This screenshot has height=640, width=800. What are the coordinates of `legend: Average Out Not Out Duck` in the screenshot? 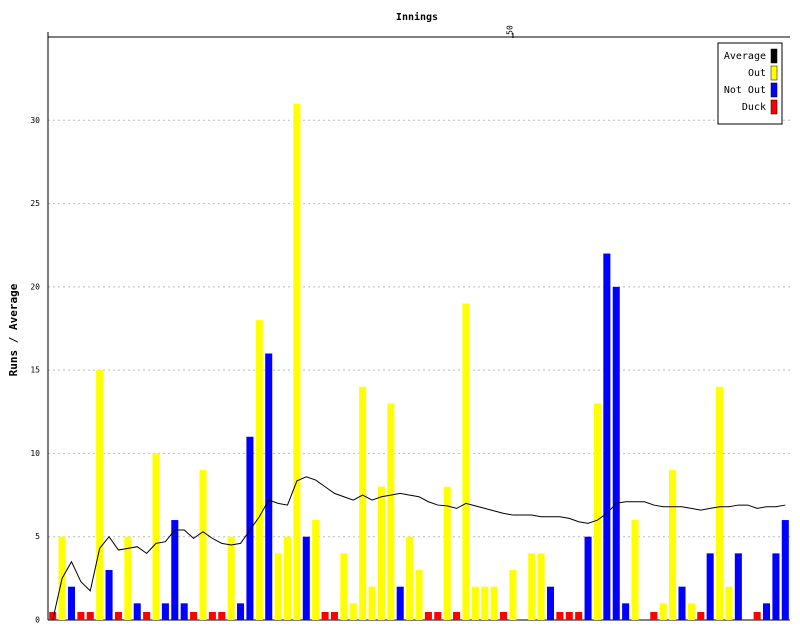 It's located at (750, 83).